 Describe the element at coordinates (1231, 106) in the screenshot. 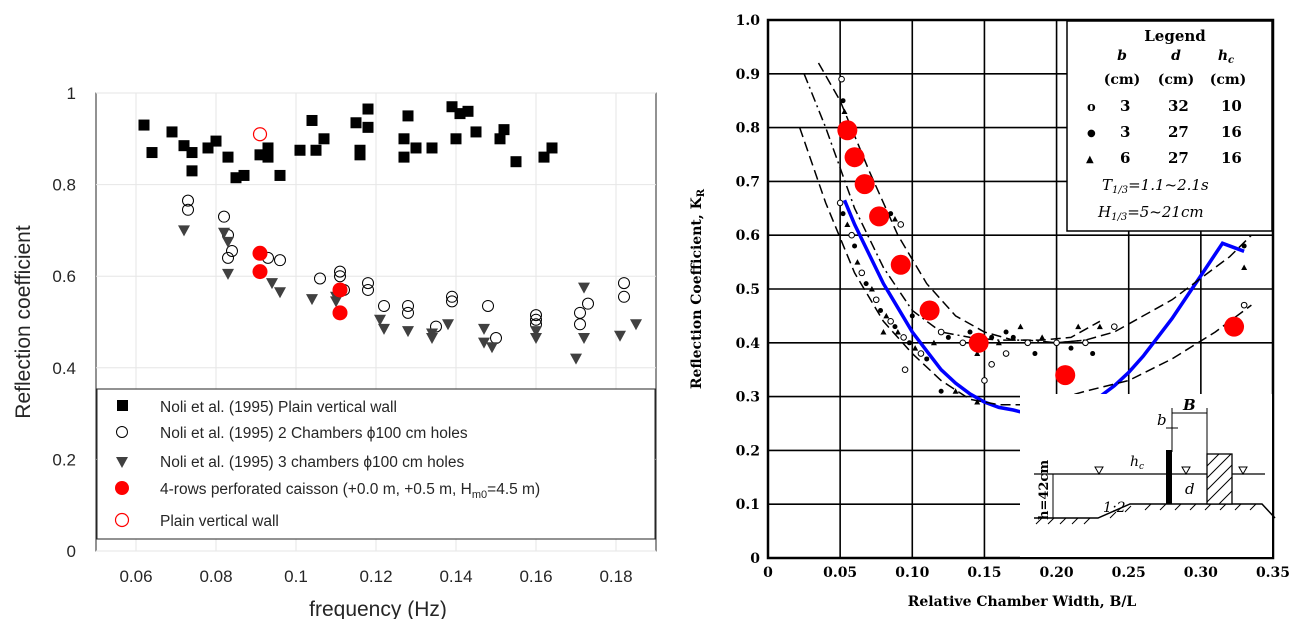

I see `legend-row1-hc: 10` at that location.